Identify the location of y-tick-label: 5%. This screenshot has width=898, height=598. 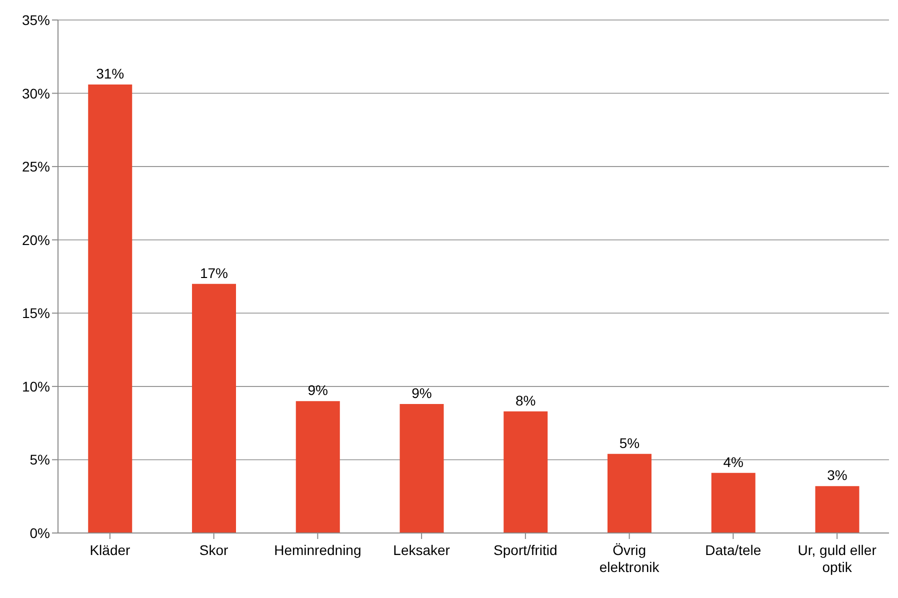
(40, 460).